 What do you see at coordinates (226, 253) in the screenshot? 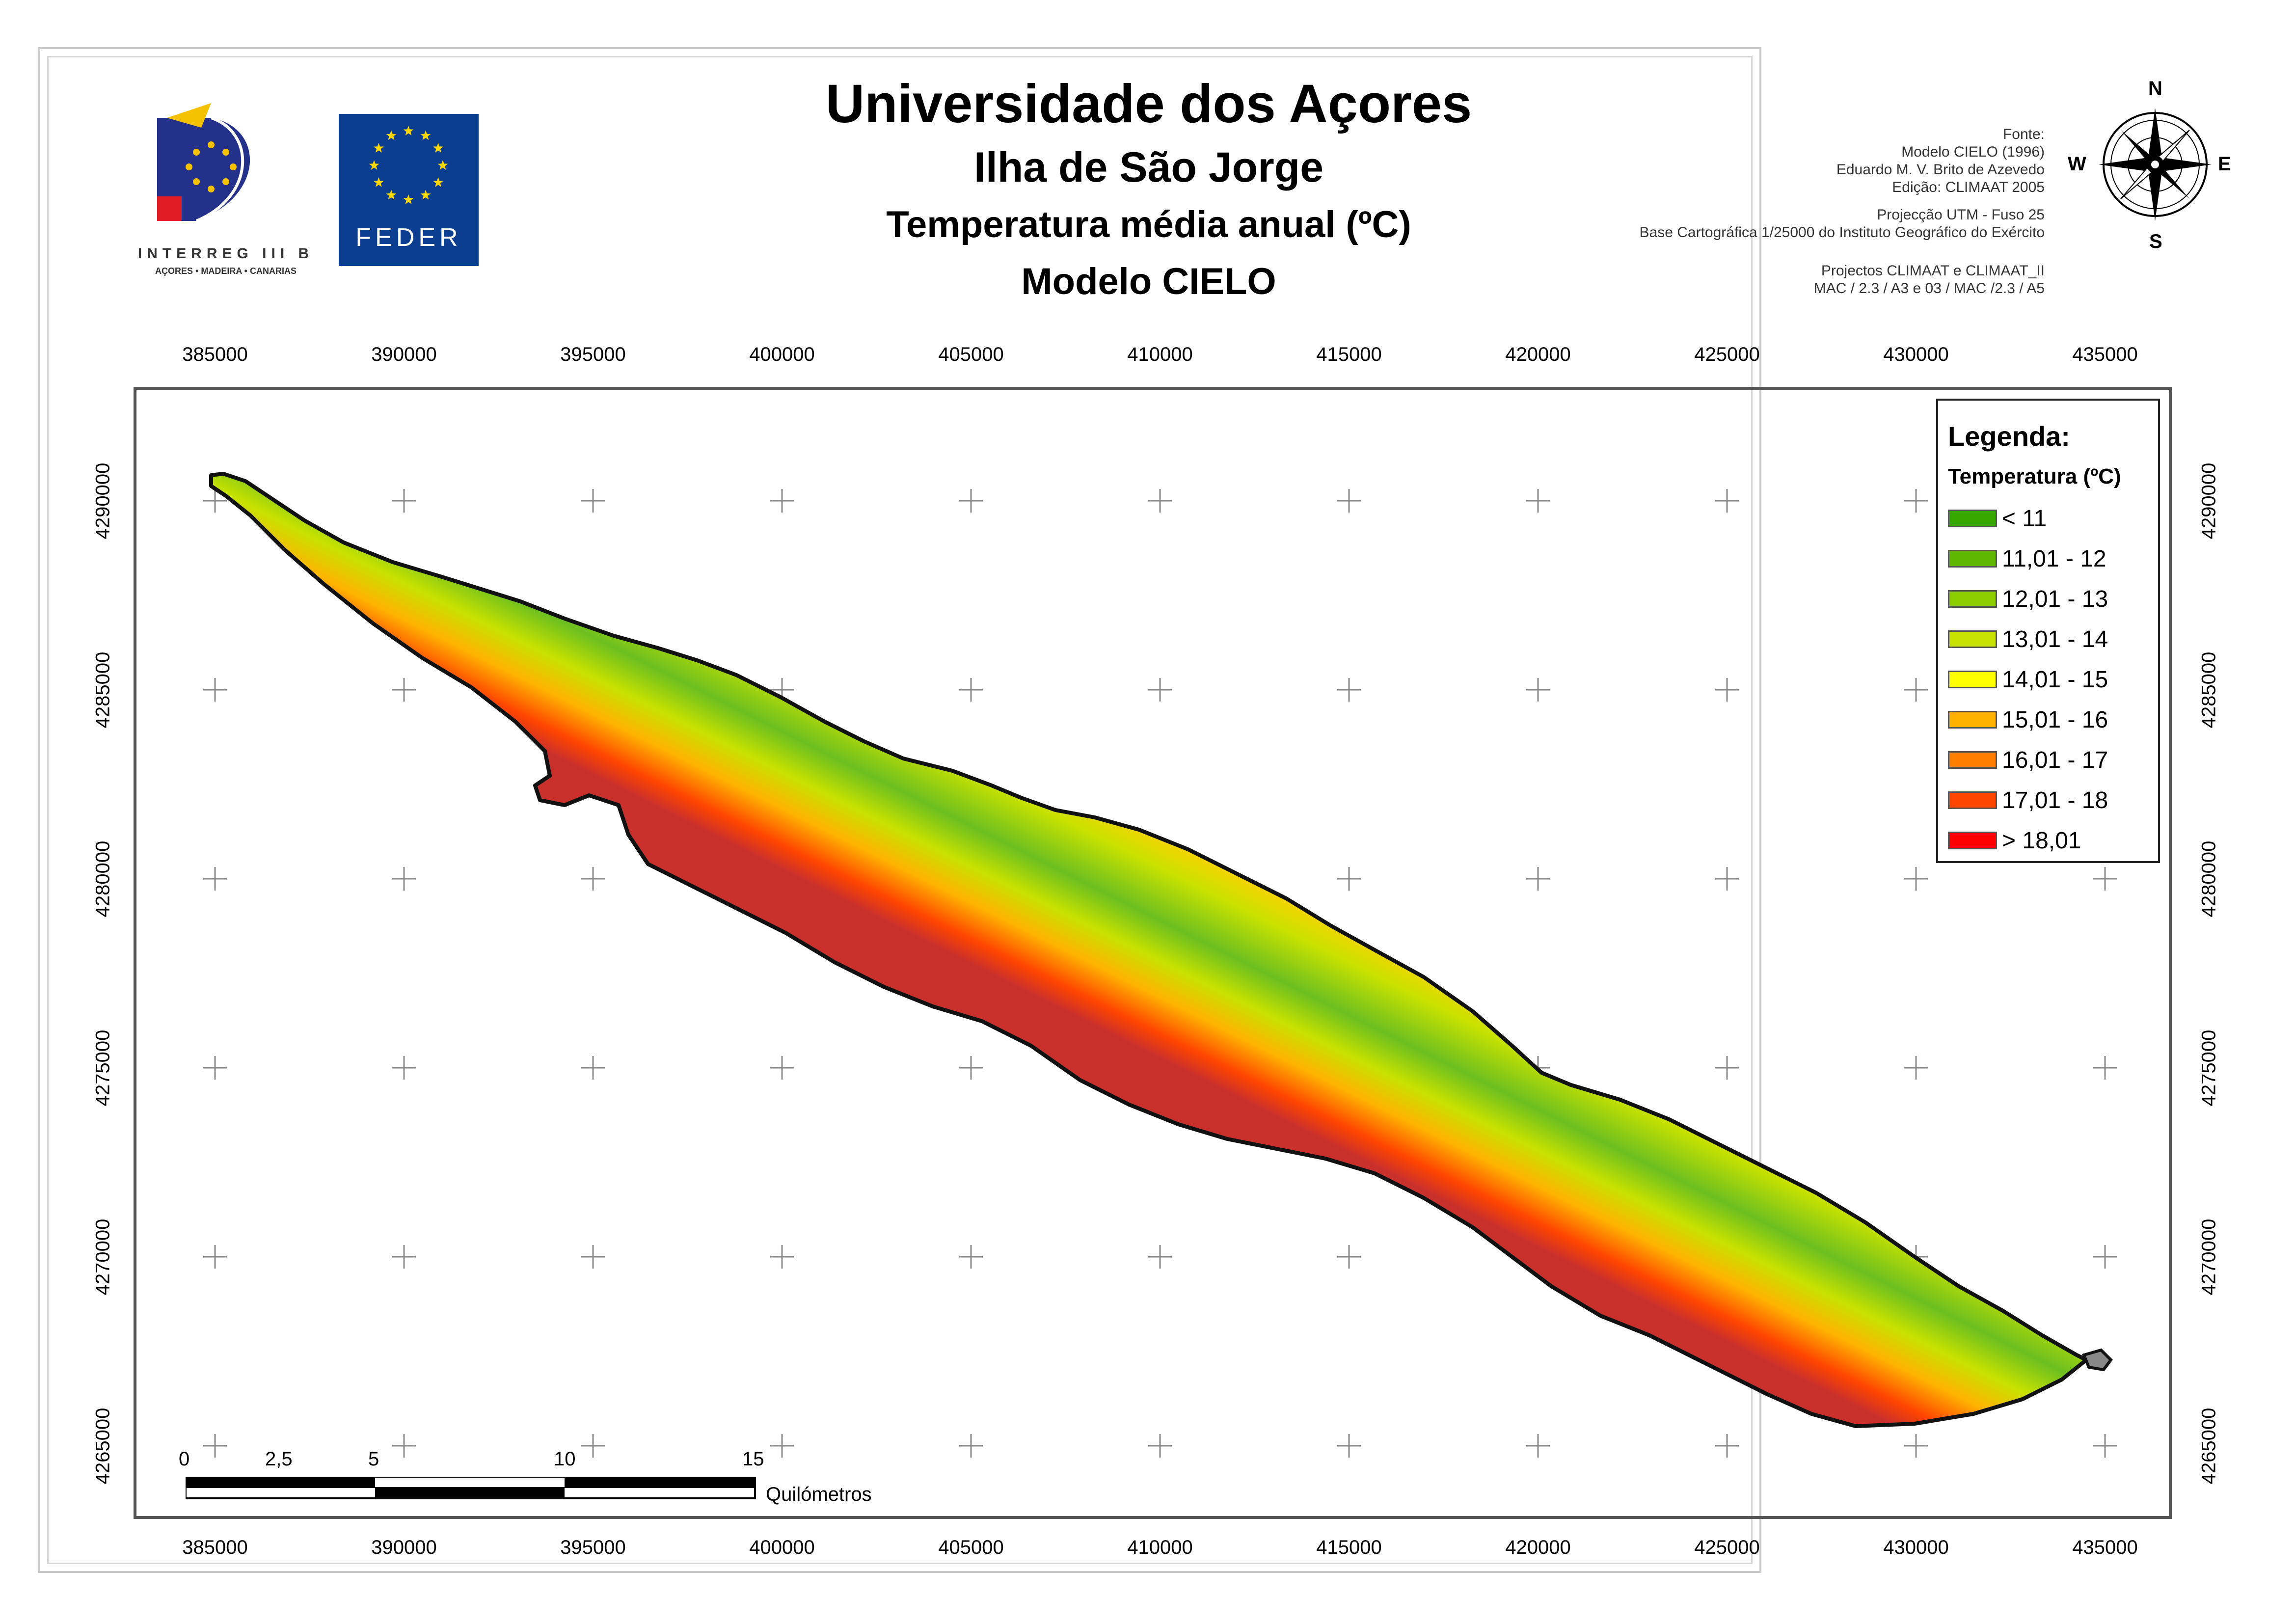
I see `interreg-name: INTERREG III B` at bounding box center [226, 253].